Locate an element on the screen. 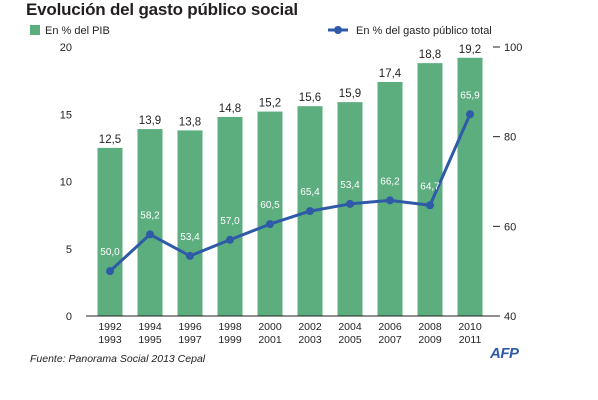  x-tick-label: 2002 is located at coordinates (310, 327).